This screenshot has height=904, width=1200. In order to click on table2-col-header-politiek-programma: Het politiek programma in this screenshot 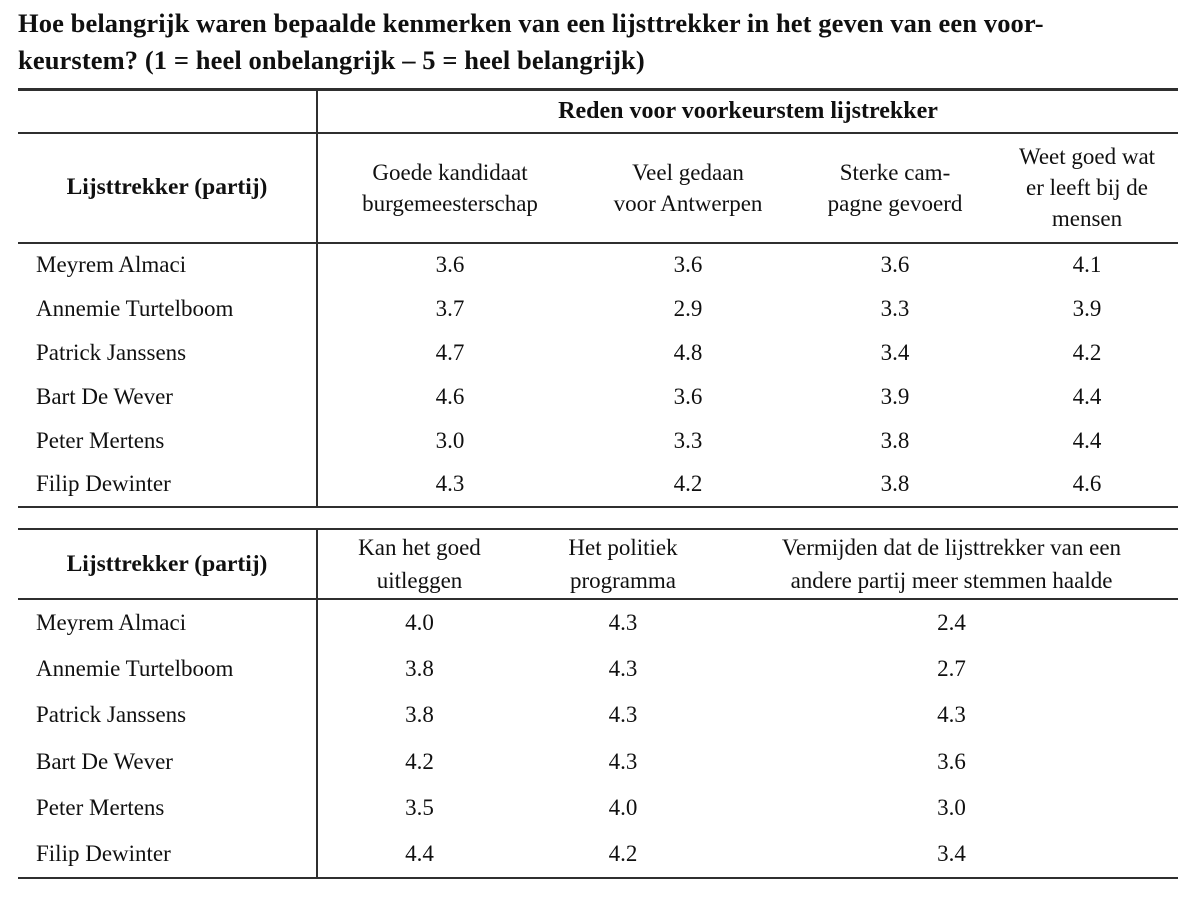, I will do `click(623, 564)`.